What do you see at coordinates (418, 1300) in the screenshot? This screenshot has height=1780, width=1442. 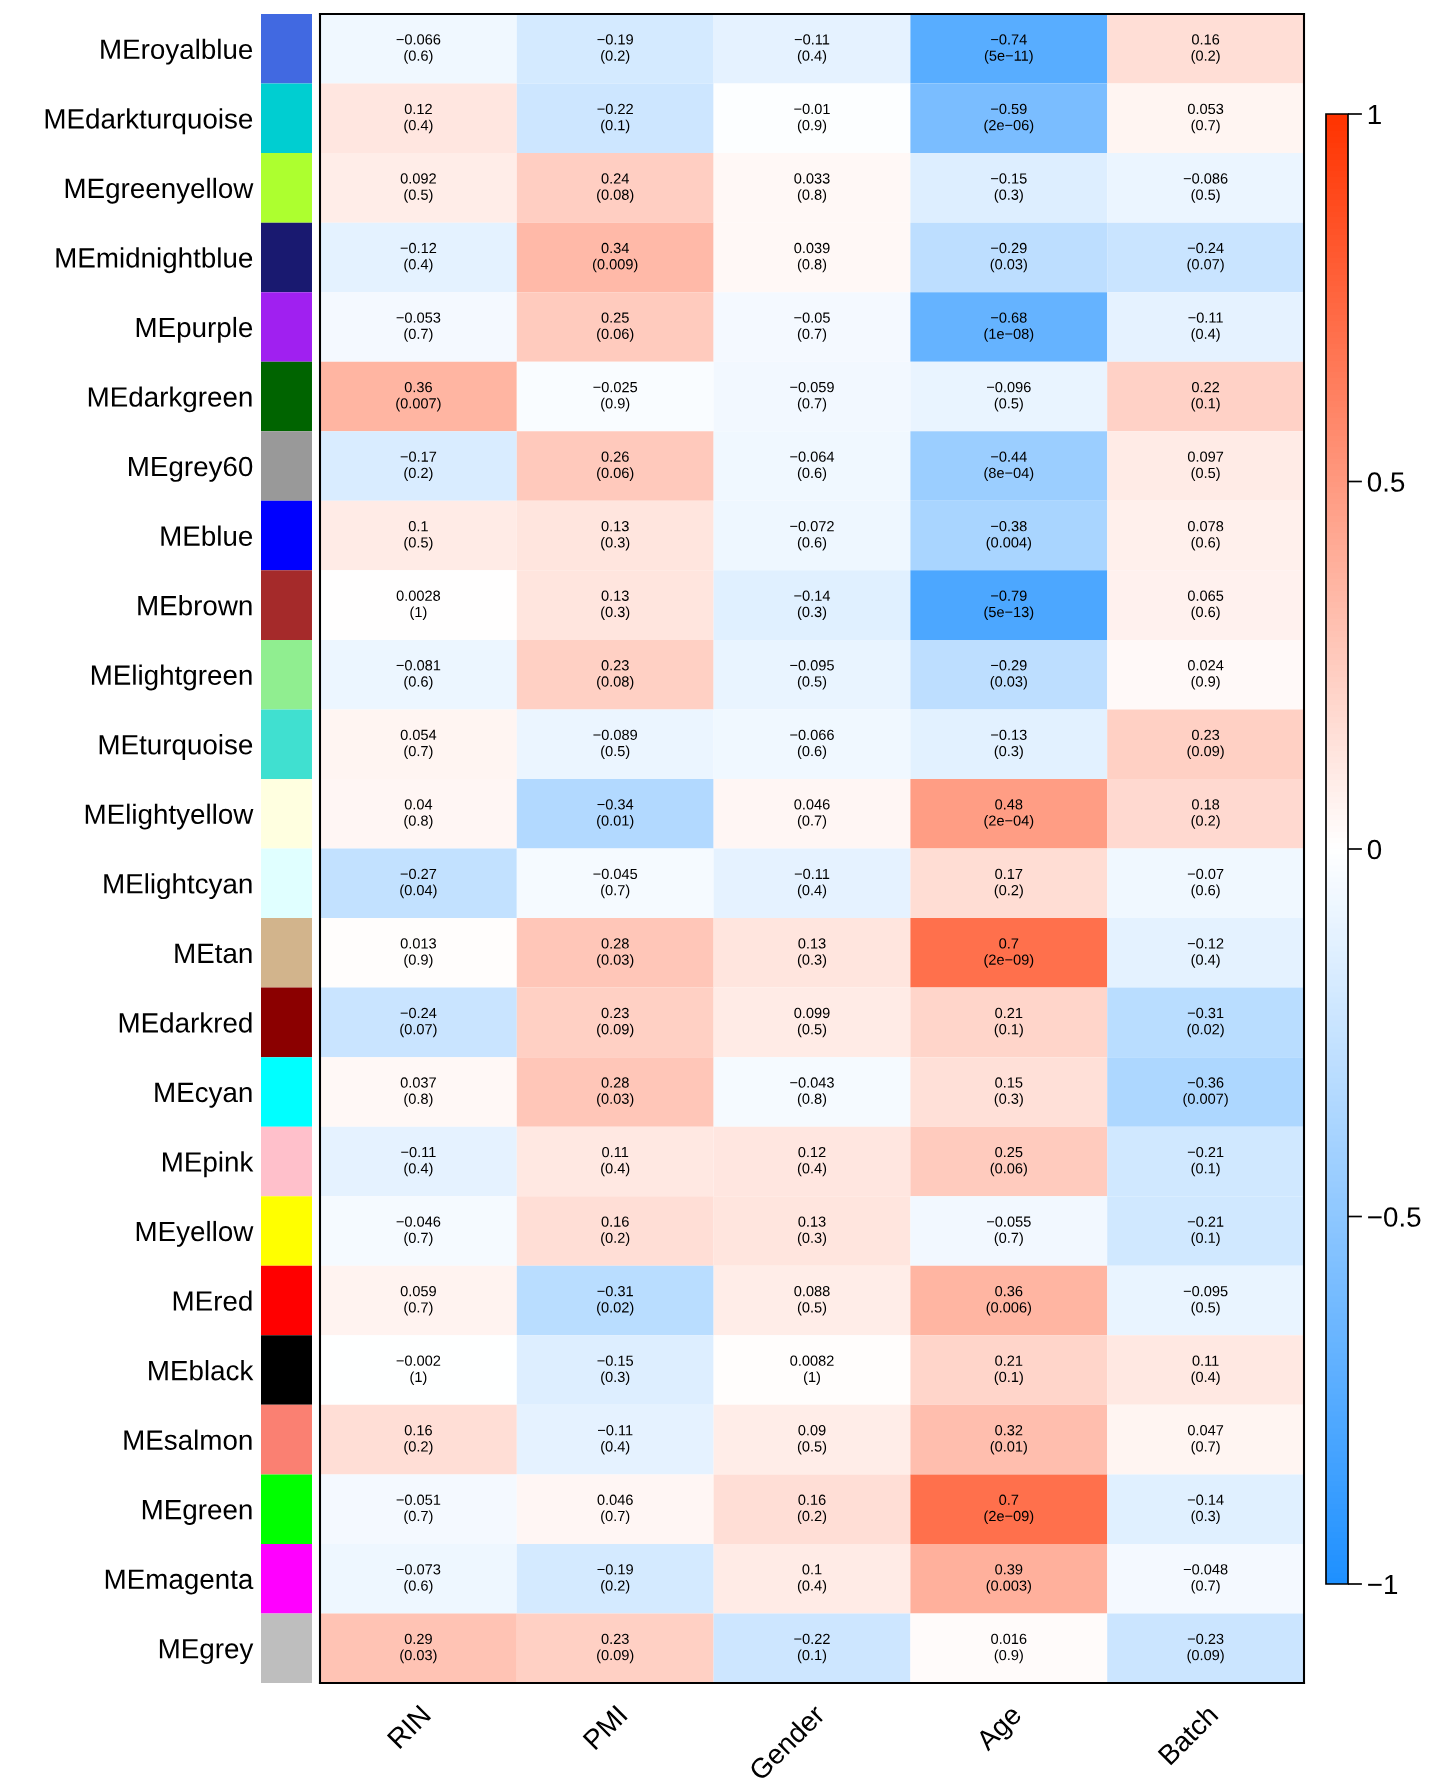 I see `data-label: 0.059 (0.7)` at bounding box center [418, 1300].